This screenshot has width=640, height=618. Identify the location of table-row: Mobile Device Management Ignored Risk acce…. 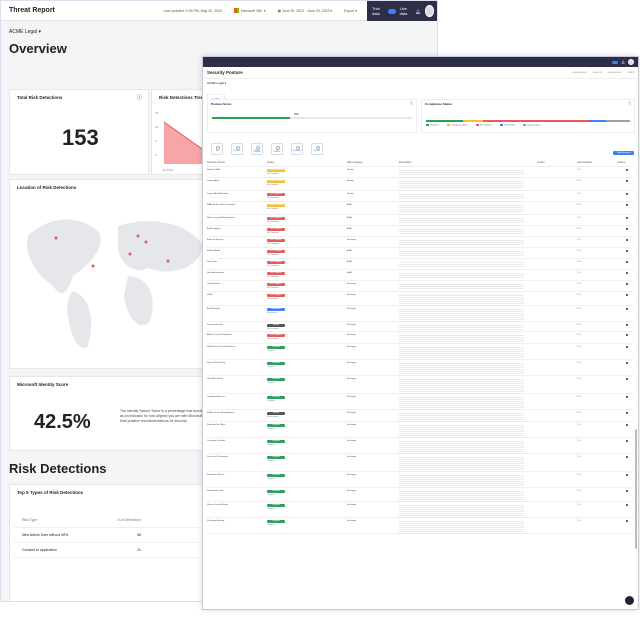
(420, 416).